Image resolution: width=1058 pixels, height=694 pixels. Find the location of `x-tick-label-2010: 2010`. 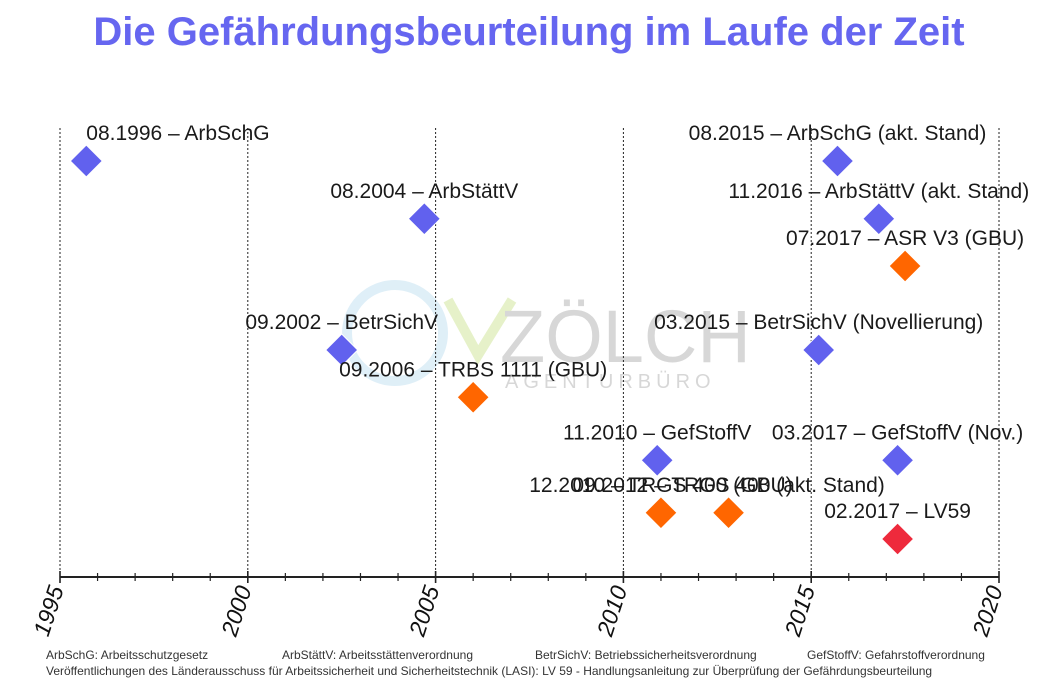

x-tick-label-2010: 2010 is located at coordinates (611, 611).